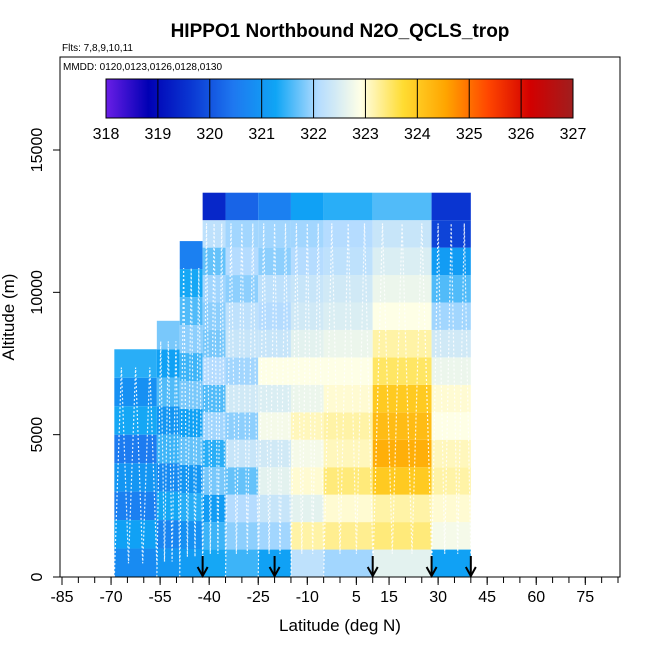  What do you see at coordinates (365, 134) in the screenshot?
I see `colorbar-tick-label: 323` at bounding box center [365, 134].